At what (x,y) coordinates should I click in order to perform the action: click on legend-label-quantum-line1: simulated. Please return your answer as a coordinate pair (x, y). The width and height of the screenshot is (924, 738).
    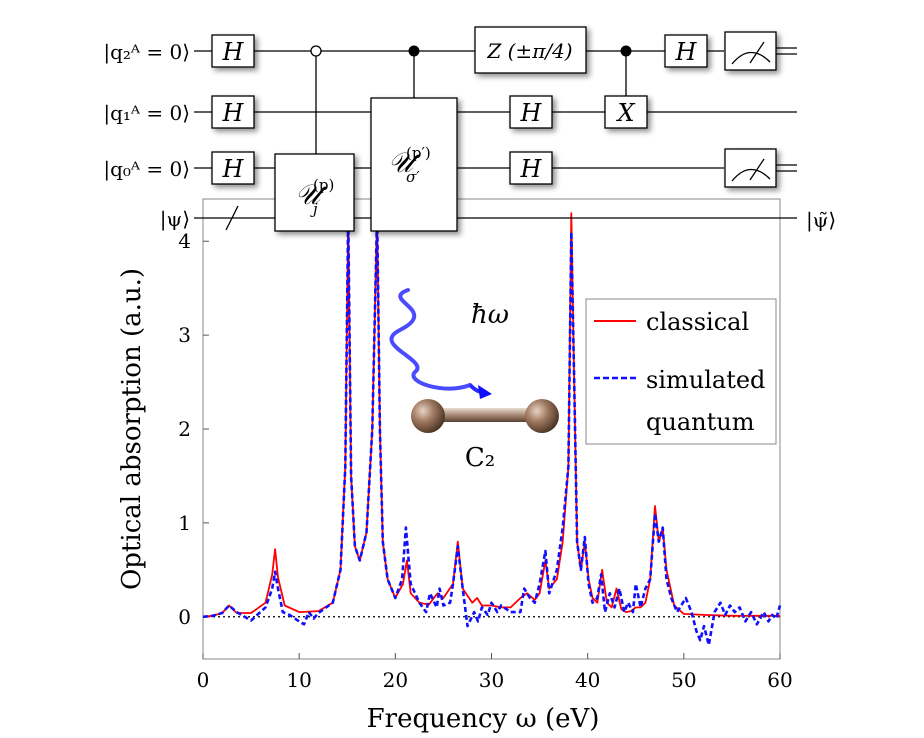
    Looking at the image, I should click on (705, 380).